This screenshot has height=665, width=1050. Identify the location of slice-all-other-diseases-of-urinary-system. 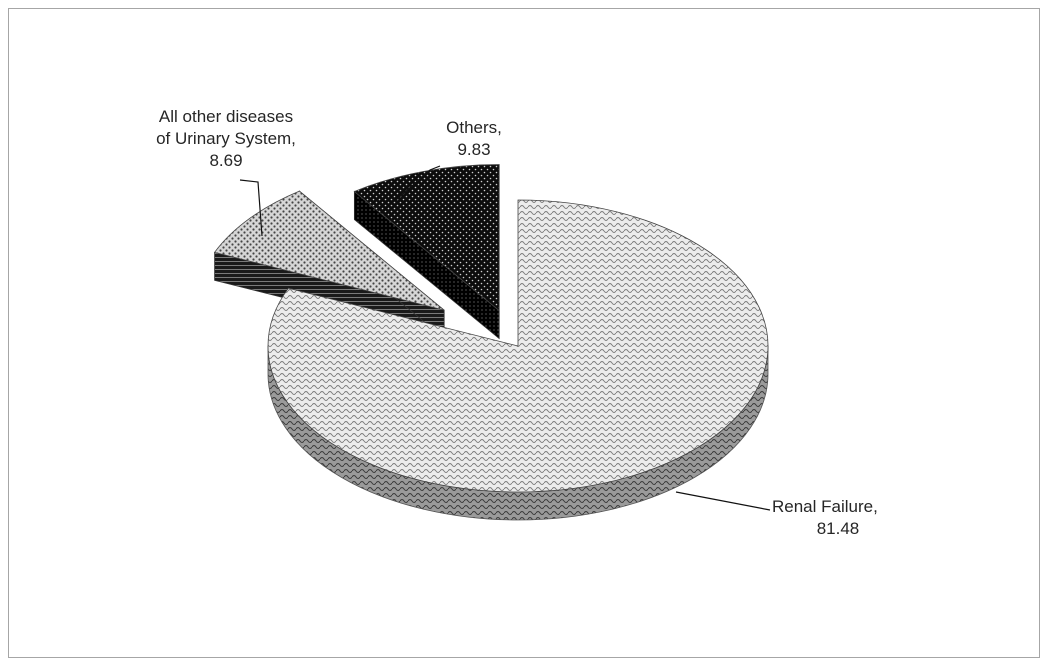
(329, 250).